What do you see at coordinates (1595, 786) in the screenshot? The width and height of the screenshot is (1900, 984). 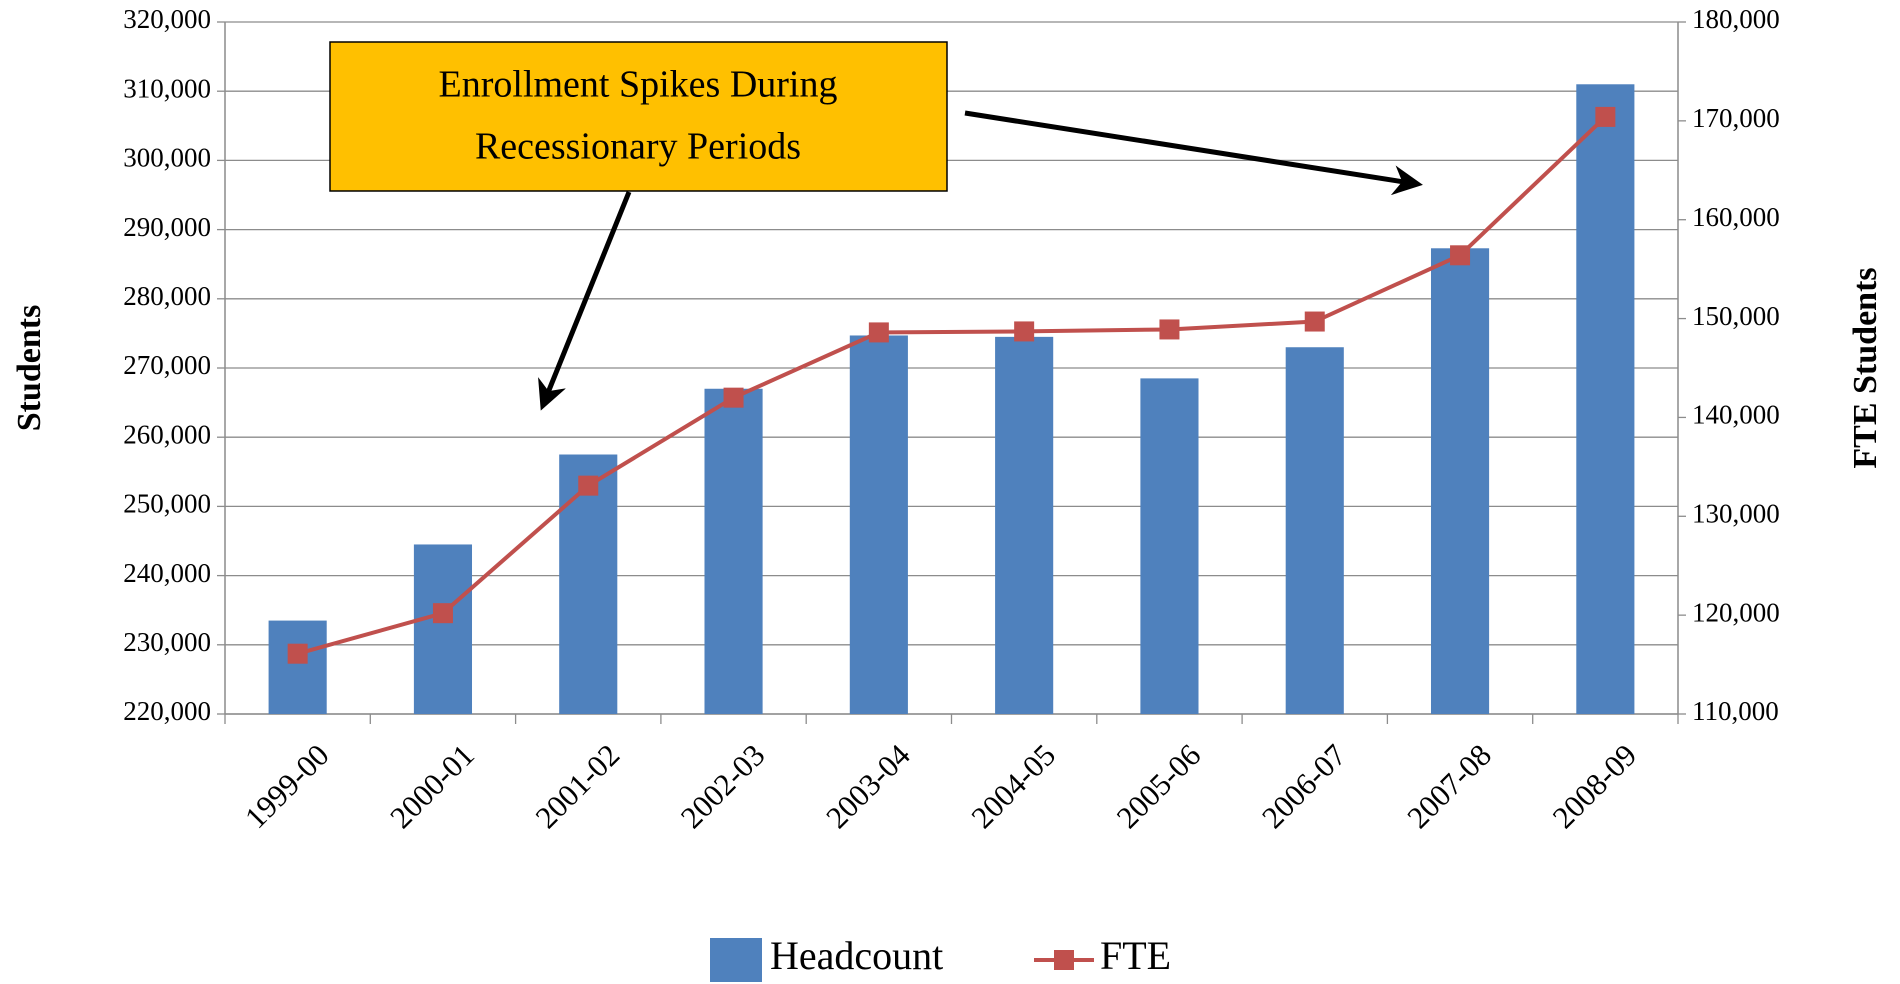 I see `x-tick-label: 2008-09` at bounding box center [1595, 786].